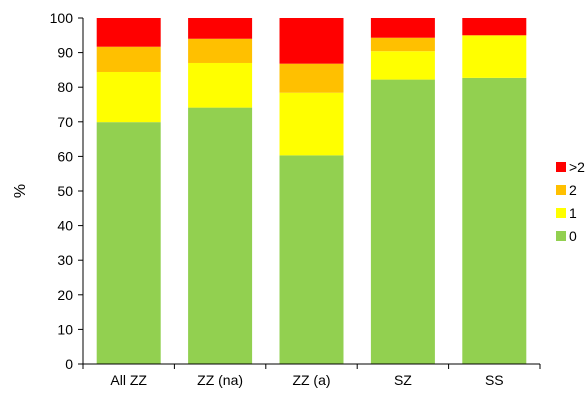 This screenshot has width=587, height=394. What do you see at coordinates (65, 122) in the screenshot?
I see `y-tick-label: 70` at bounding box center [65, 122].